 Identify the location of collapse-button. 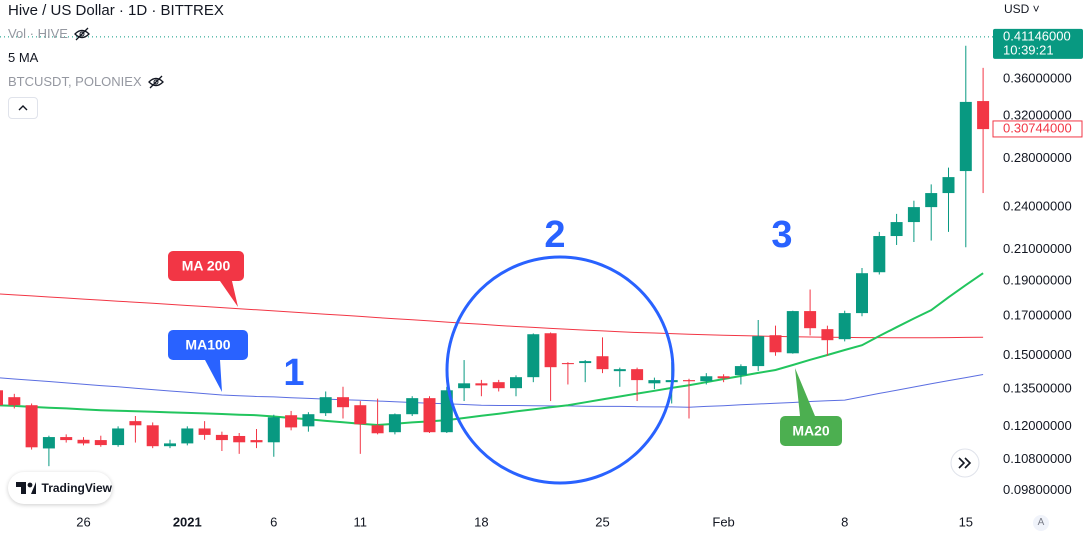
(23, 108).